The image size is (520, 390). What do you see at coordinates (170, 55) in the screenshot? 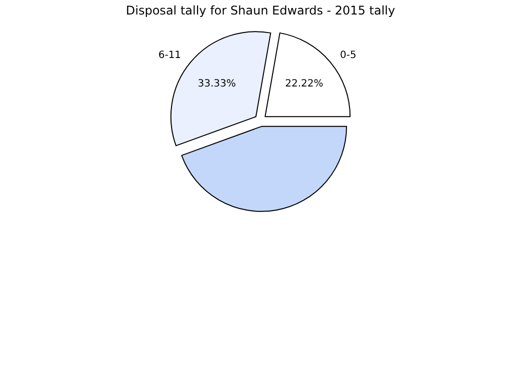
I see `slice-label: 6-11` at bounding box center [170, 55].